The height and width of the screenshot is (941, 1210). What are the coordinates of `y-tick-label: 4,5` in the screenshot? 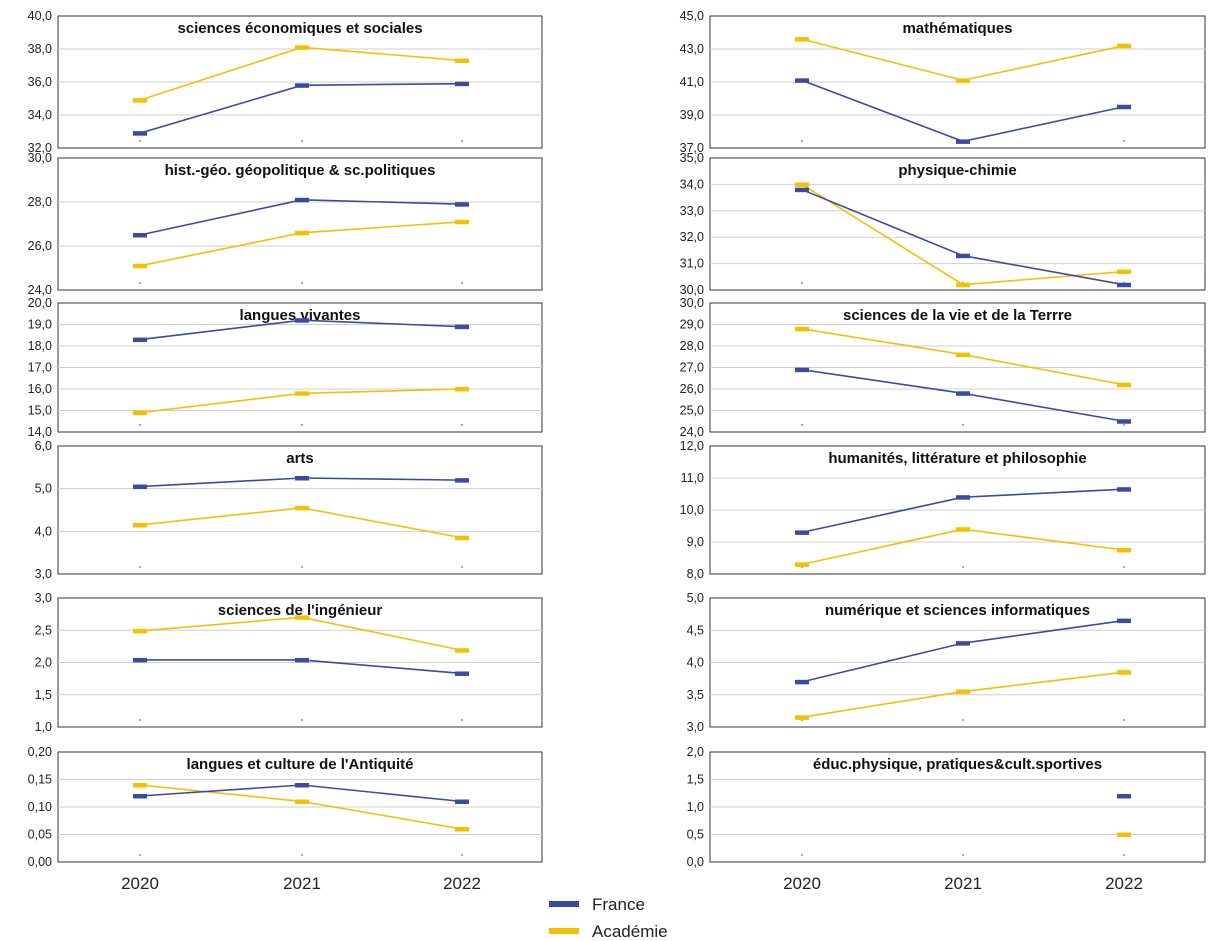 It's located at (695, 630).